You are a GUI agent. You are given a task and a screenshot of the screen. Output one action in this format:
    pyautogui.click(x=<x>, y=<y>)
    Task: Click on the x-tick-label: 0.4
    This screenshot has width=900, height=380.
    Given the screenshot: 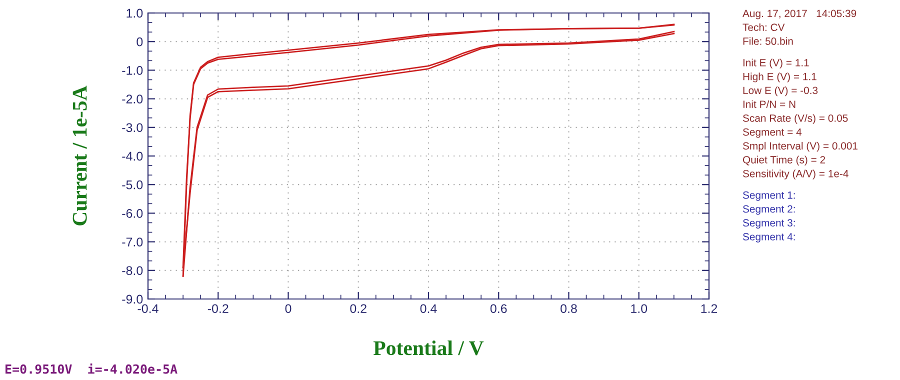 What is the action you would take?
    pyautogui.click(x=428, y=309)
    